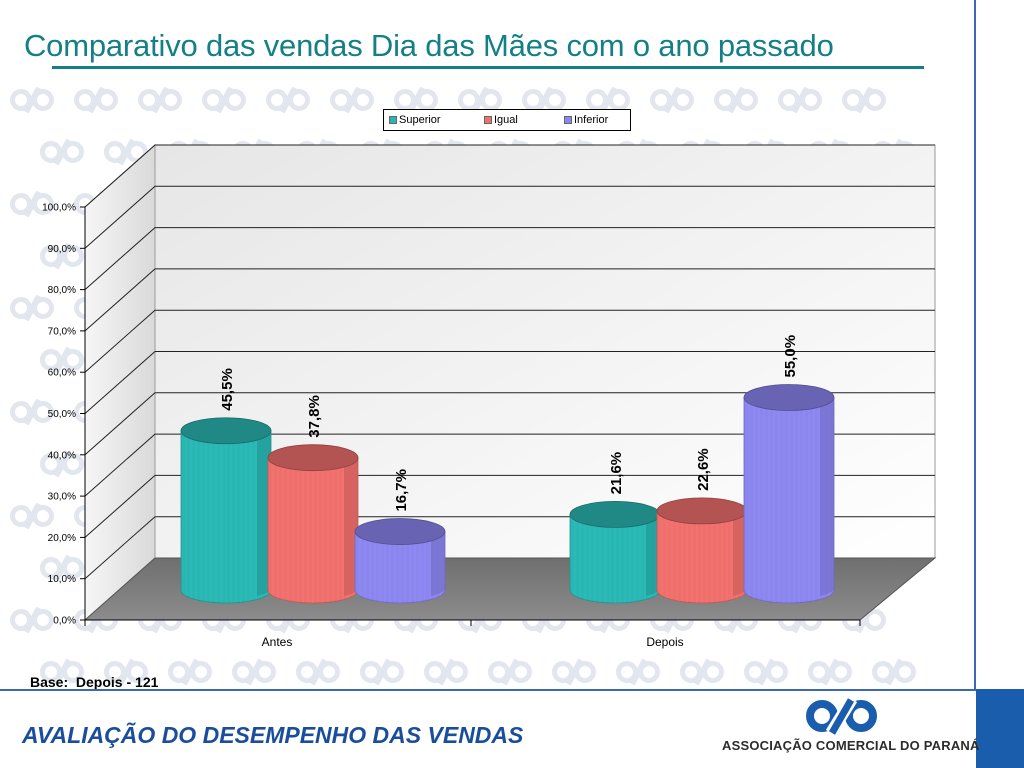 Image resolution: width=1024 pixels, height=768 pixels. Describe the element at coordinates (62, 414) in the screenshot. I see `y-tick-label: 50,0%` at that location.